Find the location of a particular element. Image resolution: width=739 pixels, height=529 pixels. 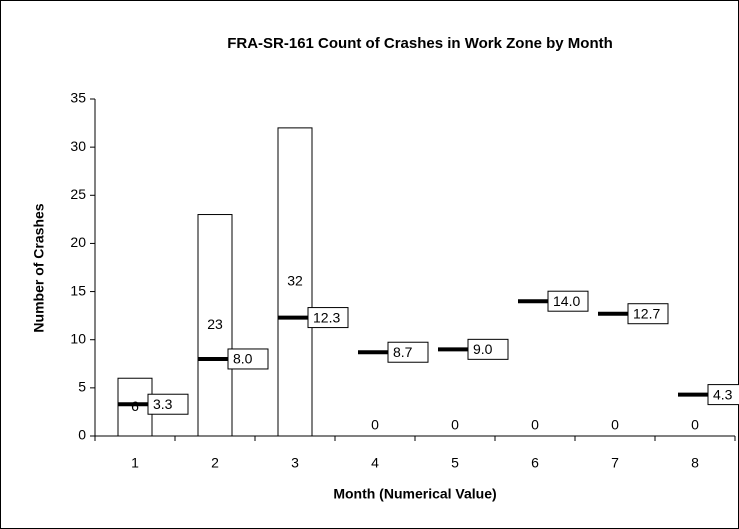

x-axis-title: Month (Numerical Value) is located at coordinates (414, 494).